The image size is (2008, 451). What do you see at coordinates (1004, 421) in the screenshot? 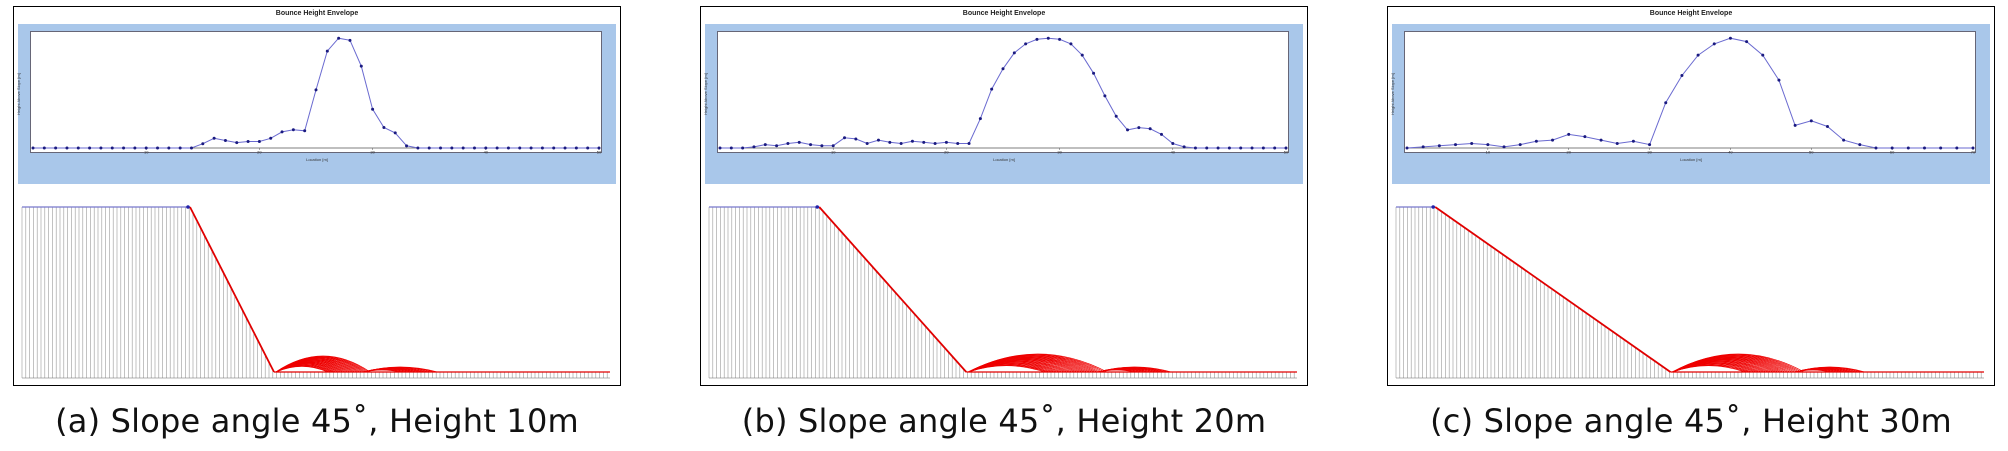
I see `caption-b: (b) Slope angle 45˚, Height 20m` at bounding box center [1004, 421].